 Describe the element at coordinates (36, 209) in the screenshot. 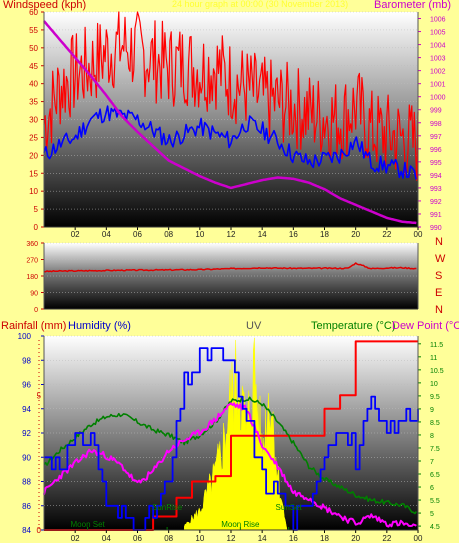

I see `y-tick-label: 5` at that location.